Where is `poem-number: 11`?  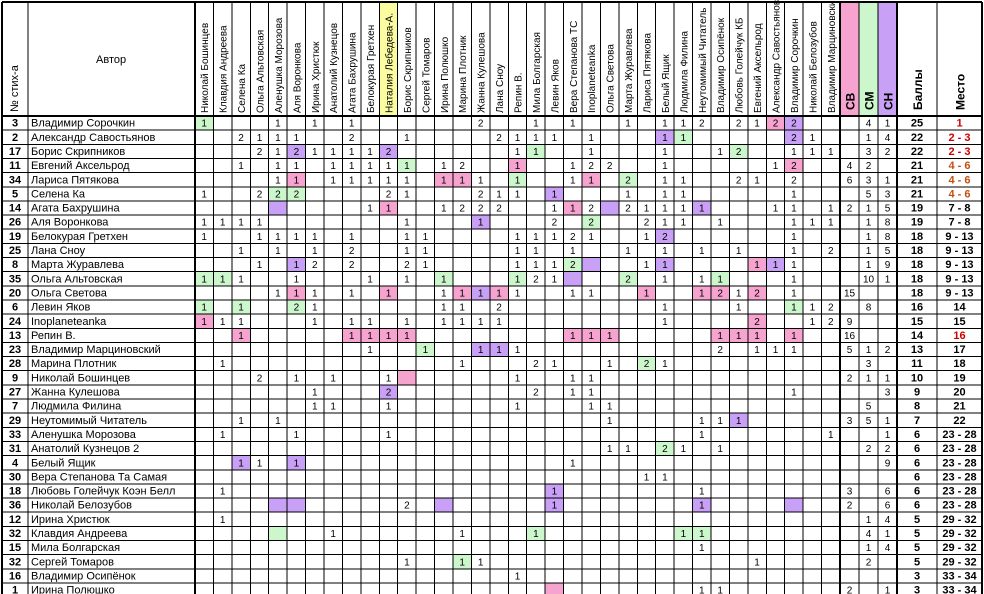
poem-number: 11 is located at coordinates (15, 166).